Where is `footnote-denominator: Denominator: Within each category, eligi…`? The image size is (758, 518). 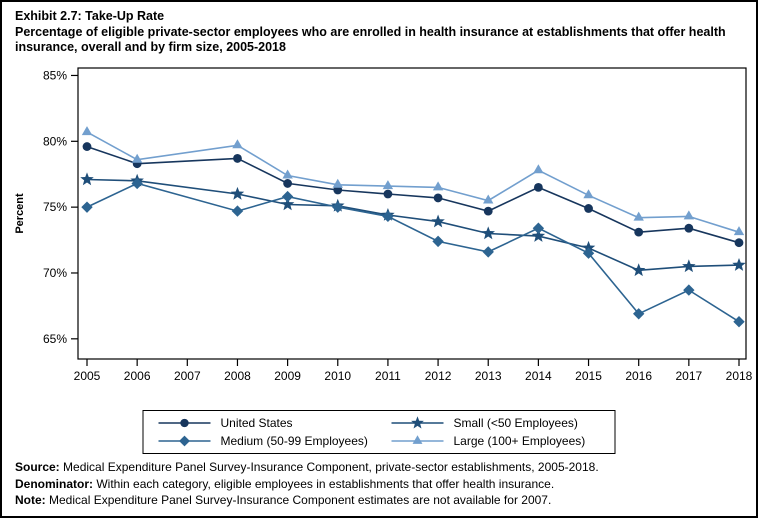
footnote-denominator: Denominator: Within each category, eligi… is located at coordinates (307, 484).